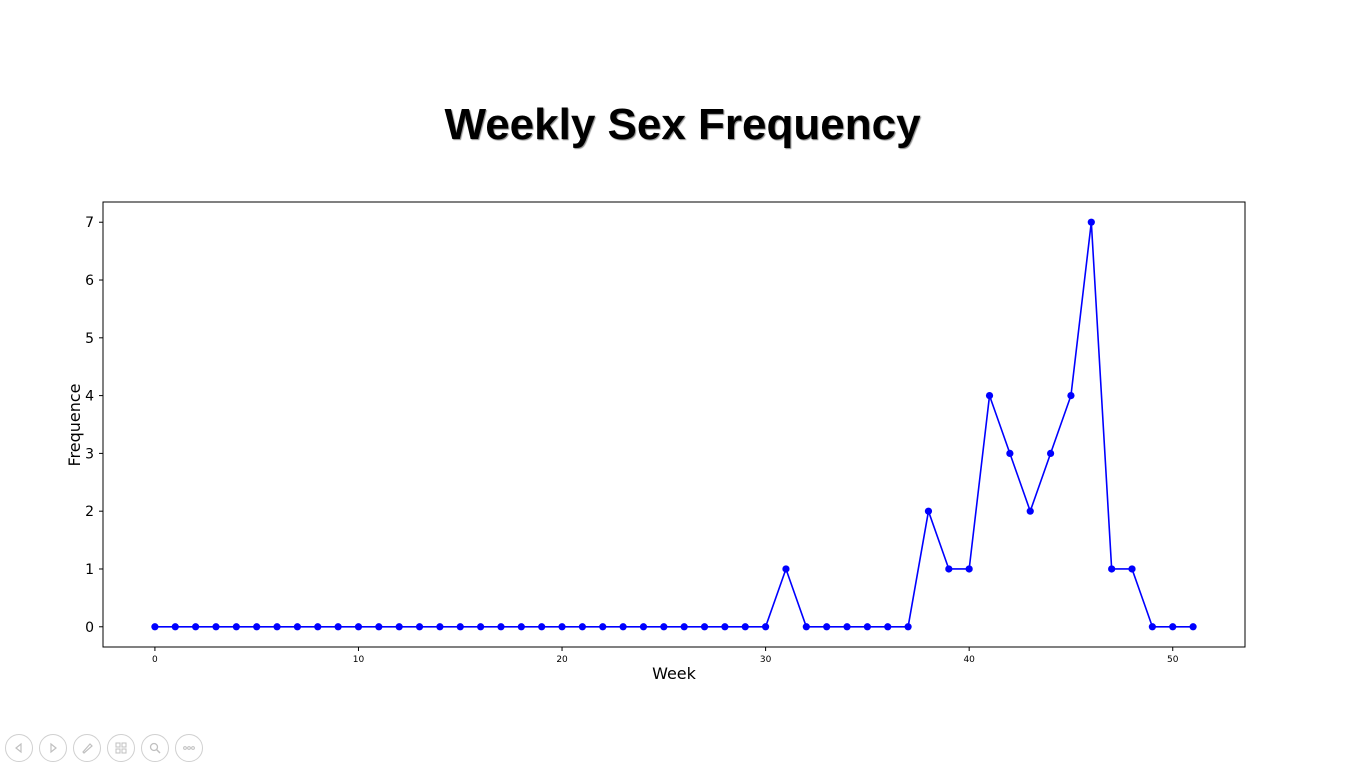  I want to click on y-tick-label: 3, so click(89, 454).